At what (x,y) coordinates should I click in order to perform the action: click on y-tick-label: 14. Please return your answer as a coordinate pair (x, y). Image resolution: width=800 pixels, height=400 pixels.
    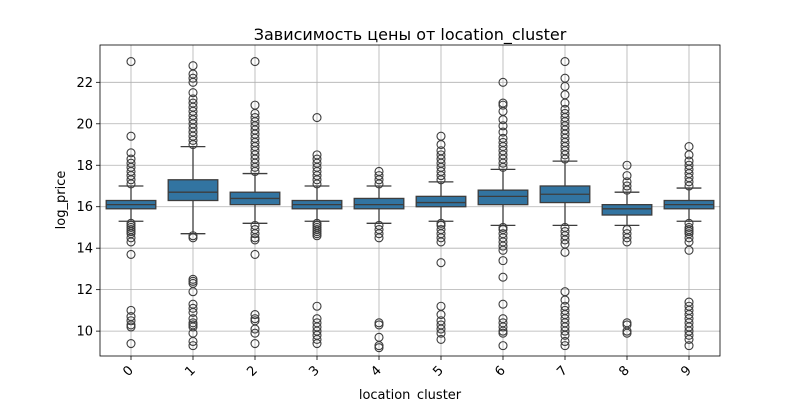
    Looking at the image, I should click on (84, 249).